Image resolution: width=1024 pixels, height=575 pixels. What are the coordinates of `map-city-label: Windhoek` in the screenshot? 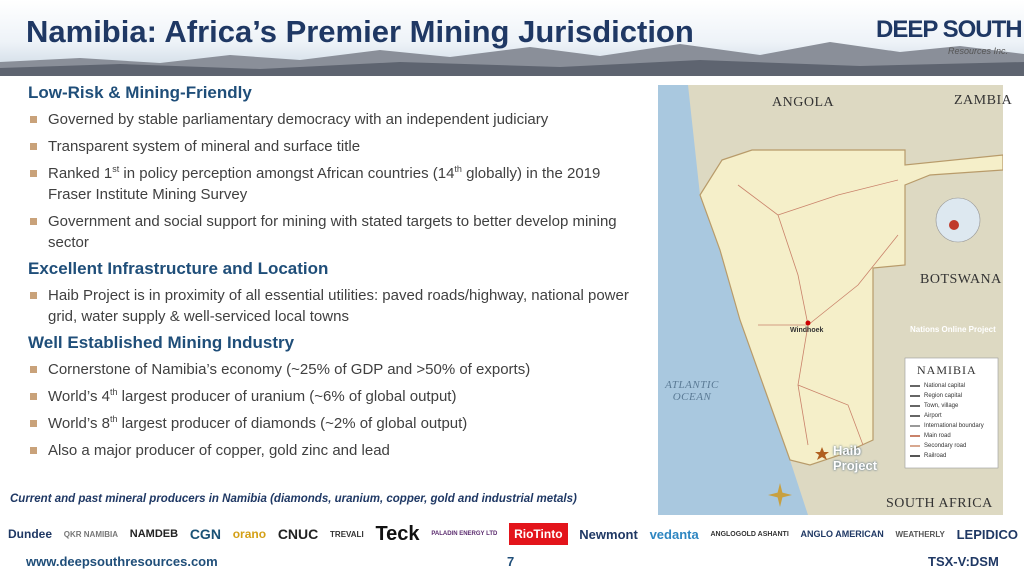 It's located at (807, 330).